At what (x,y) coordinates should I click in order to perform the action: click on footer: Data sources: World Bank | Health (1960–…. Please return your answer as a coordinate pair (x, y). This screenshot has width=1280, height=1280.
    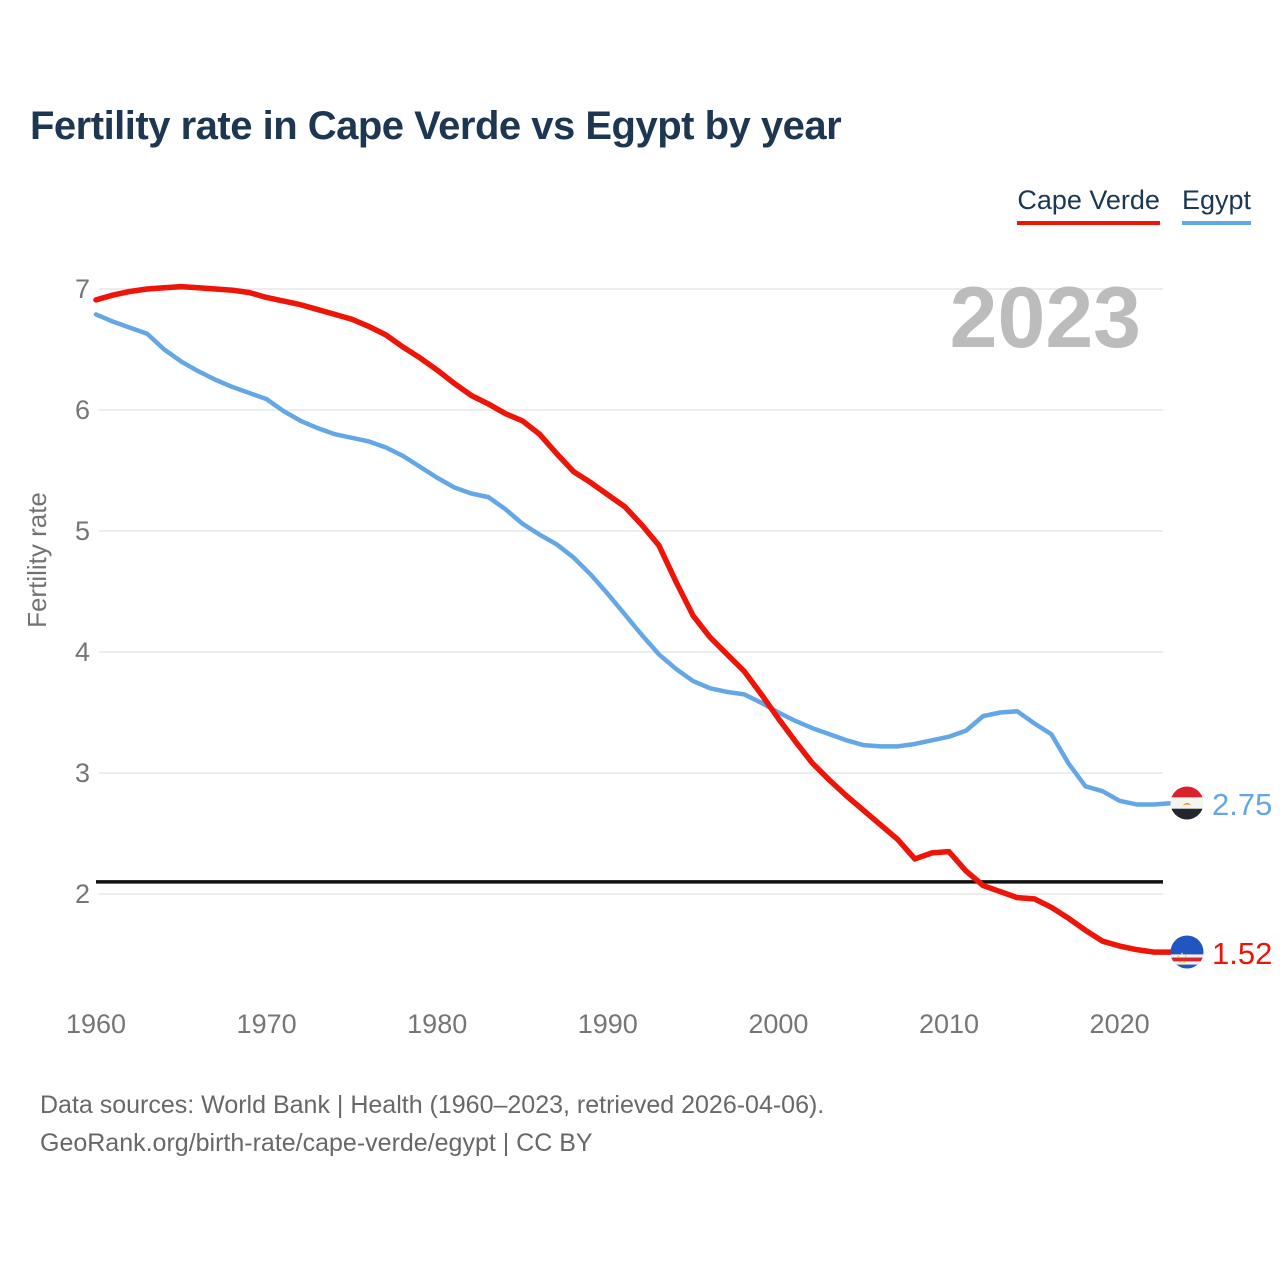
    Looking at the image, I should click on (432, 1124).